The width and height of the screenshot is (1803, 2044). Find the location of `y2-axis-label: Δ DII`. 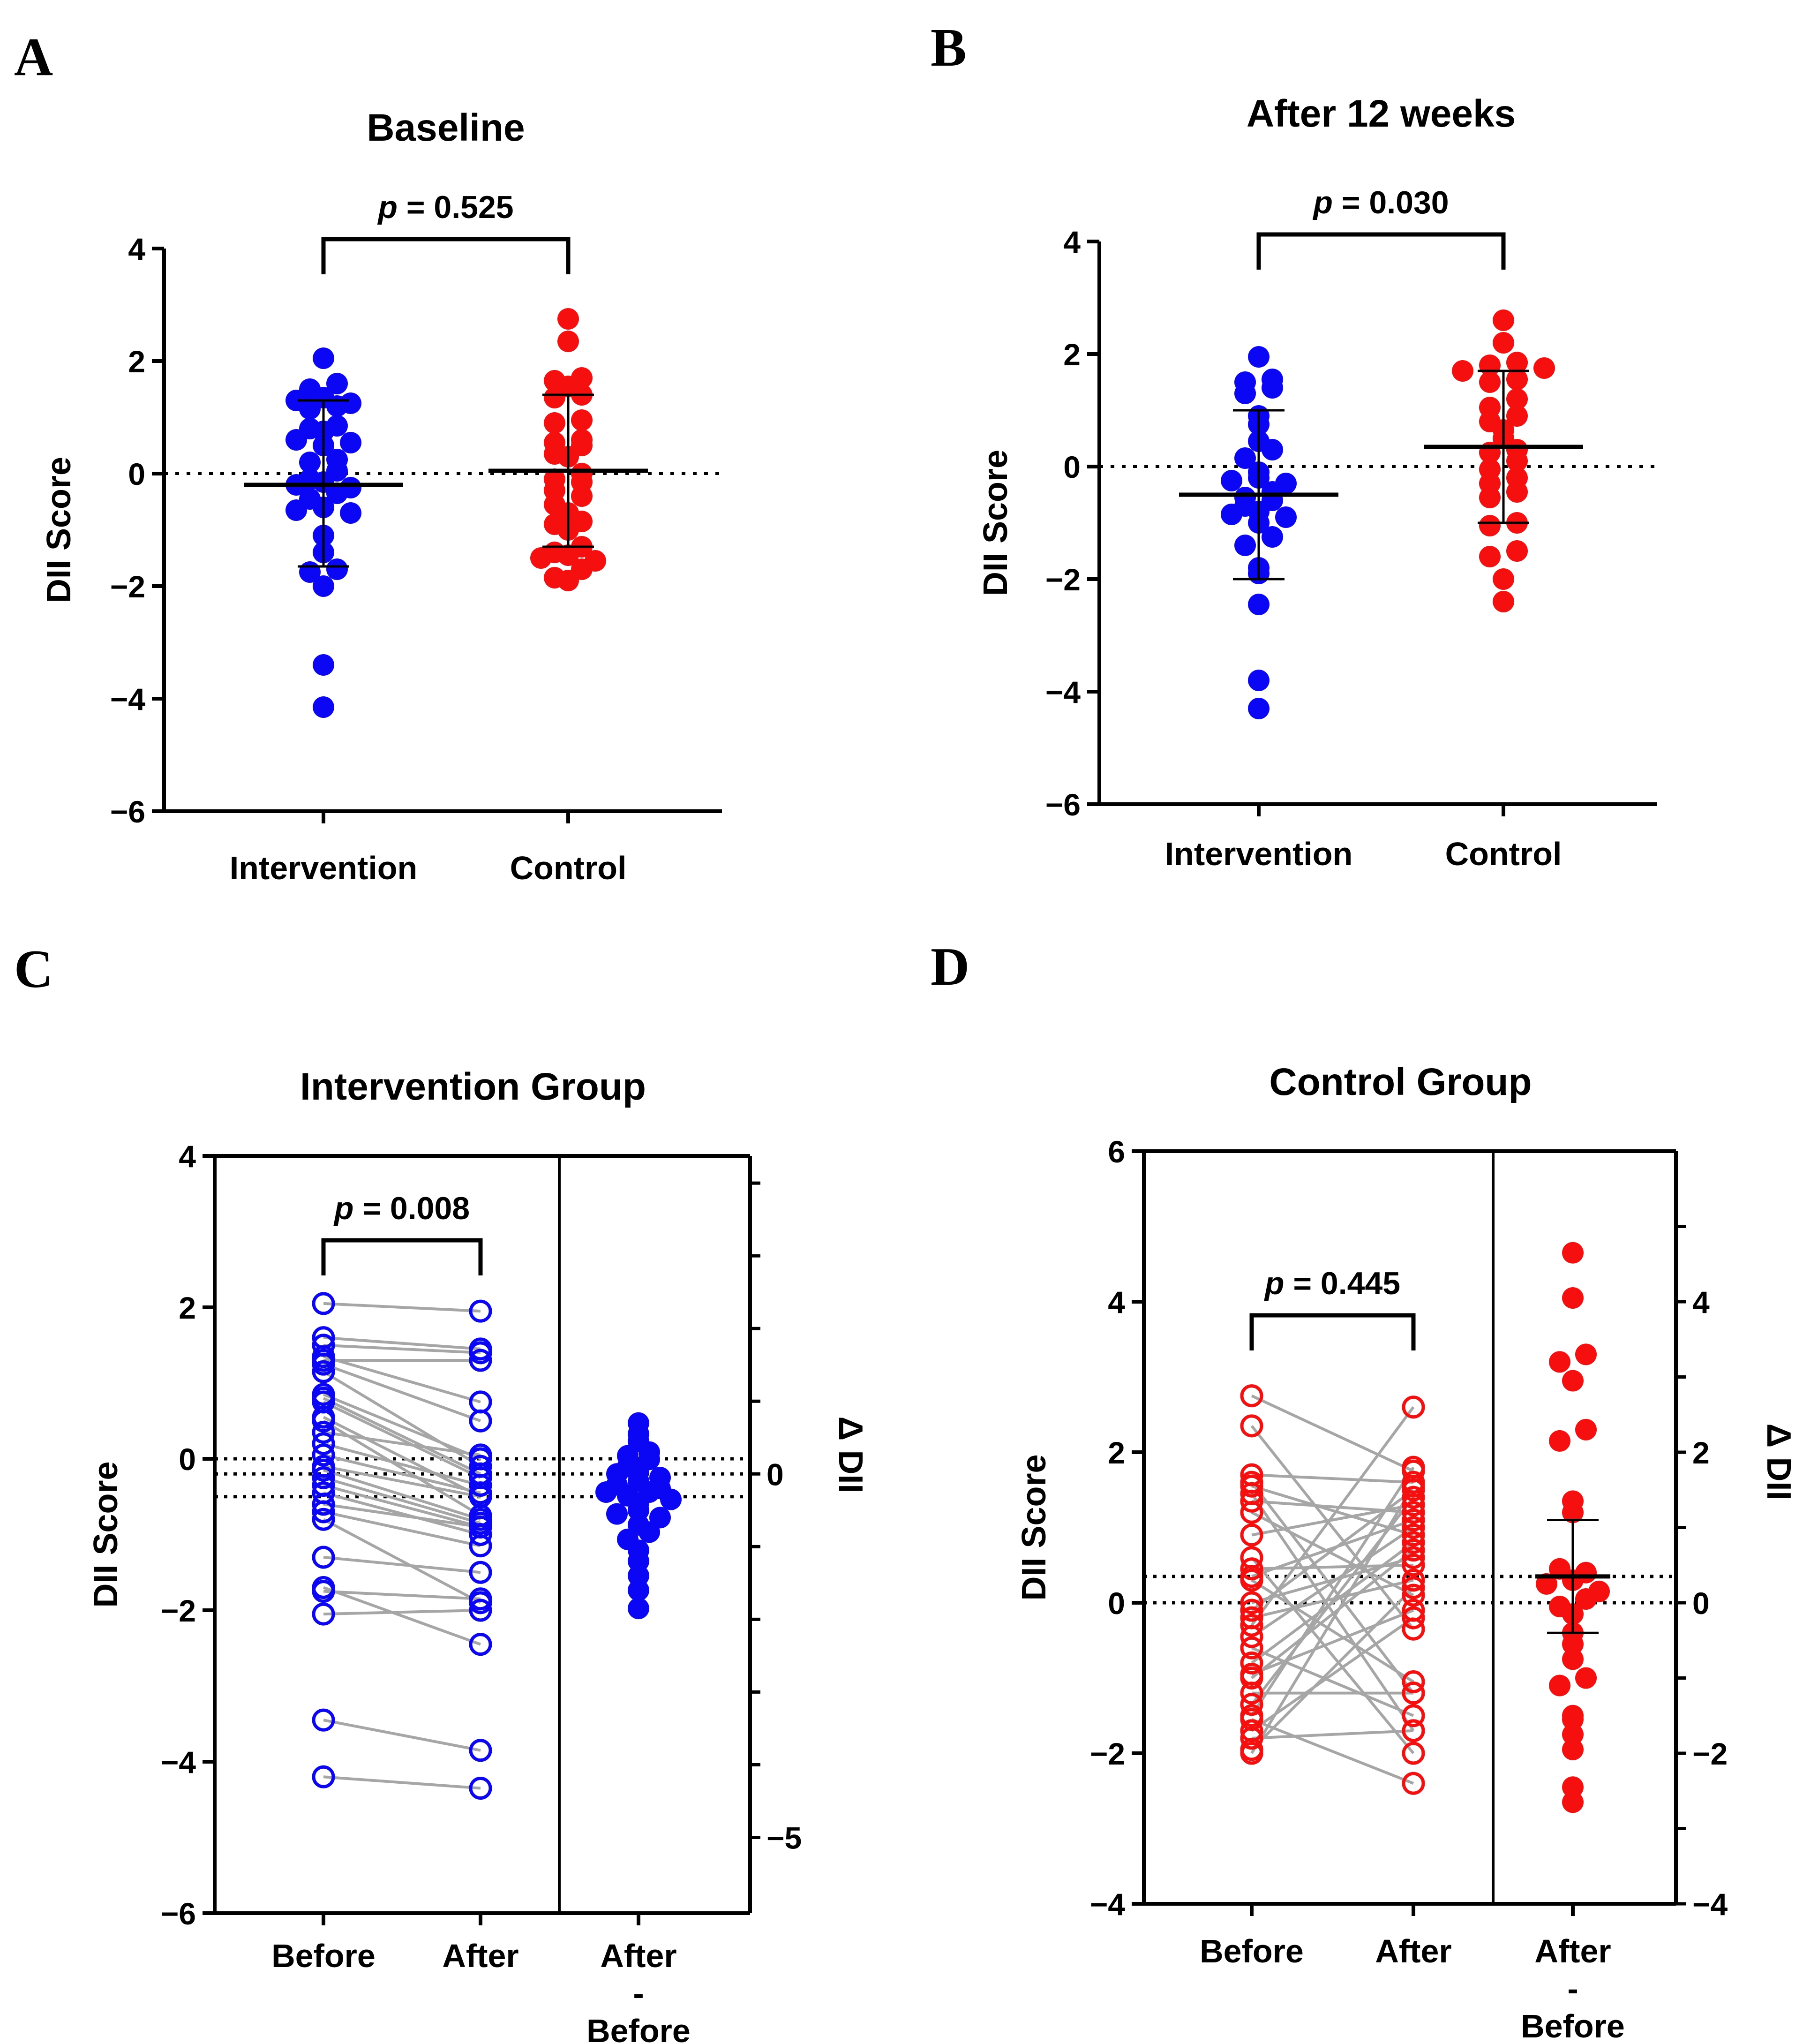

y2-axis-label: Δ DII is located at coordinates (1778, 1462).